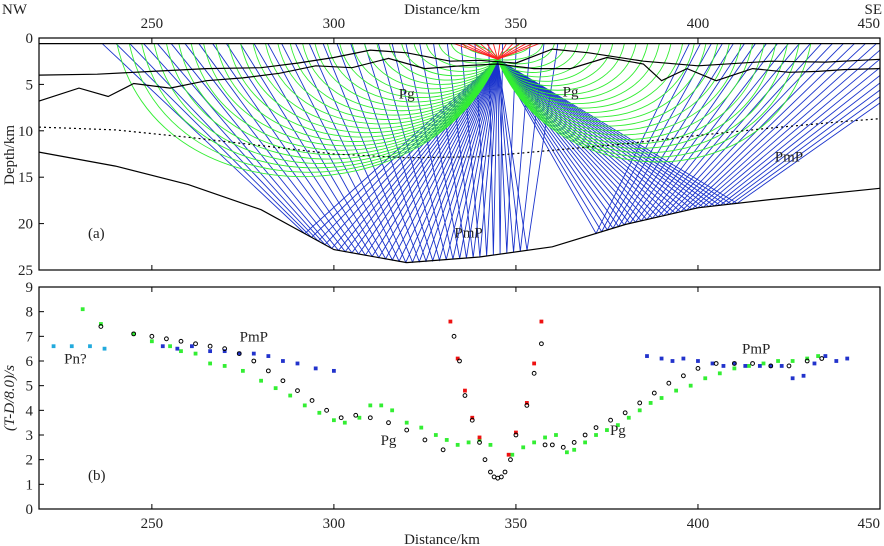 The image size is (884, 546). I want to click on pmp-ray-east, so click(637, 132).